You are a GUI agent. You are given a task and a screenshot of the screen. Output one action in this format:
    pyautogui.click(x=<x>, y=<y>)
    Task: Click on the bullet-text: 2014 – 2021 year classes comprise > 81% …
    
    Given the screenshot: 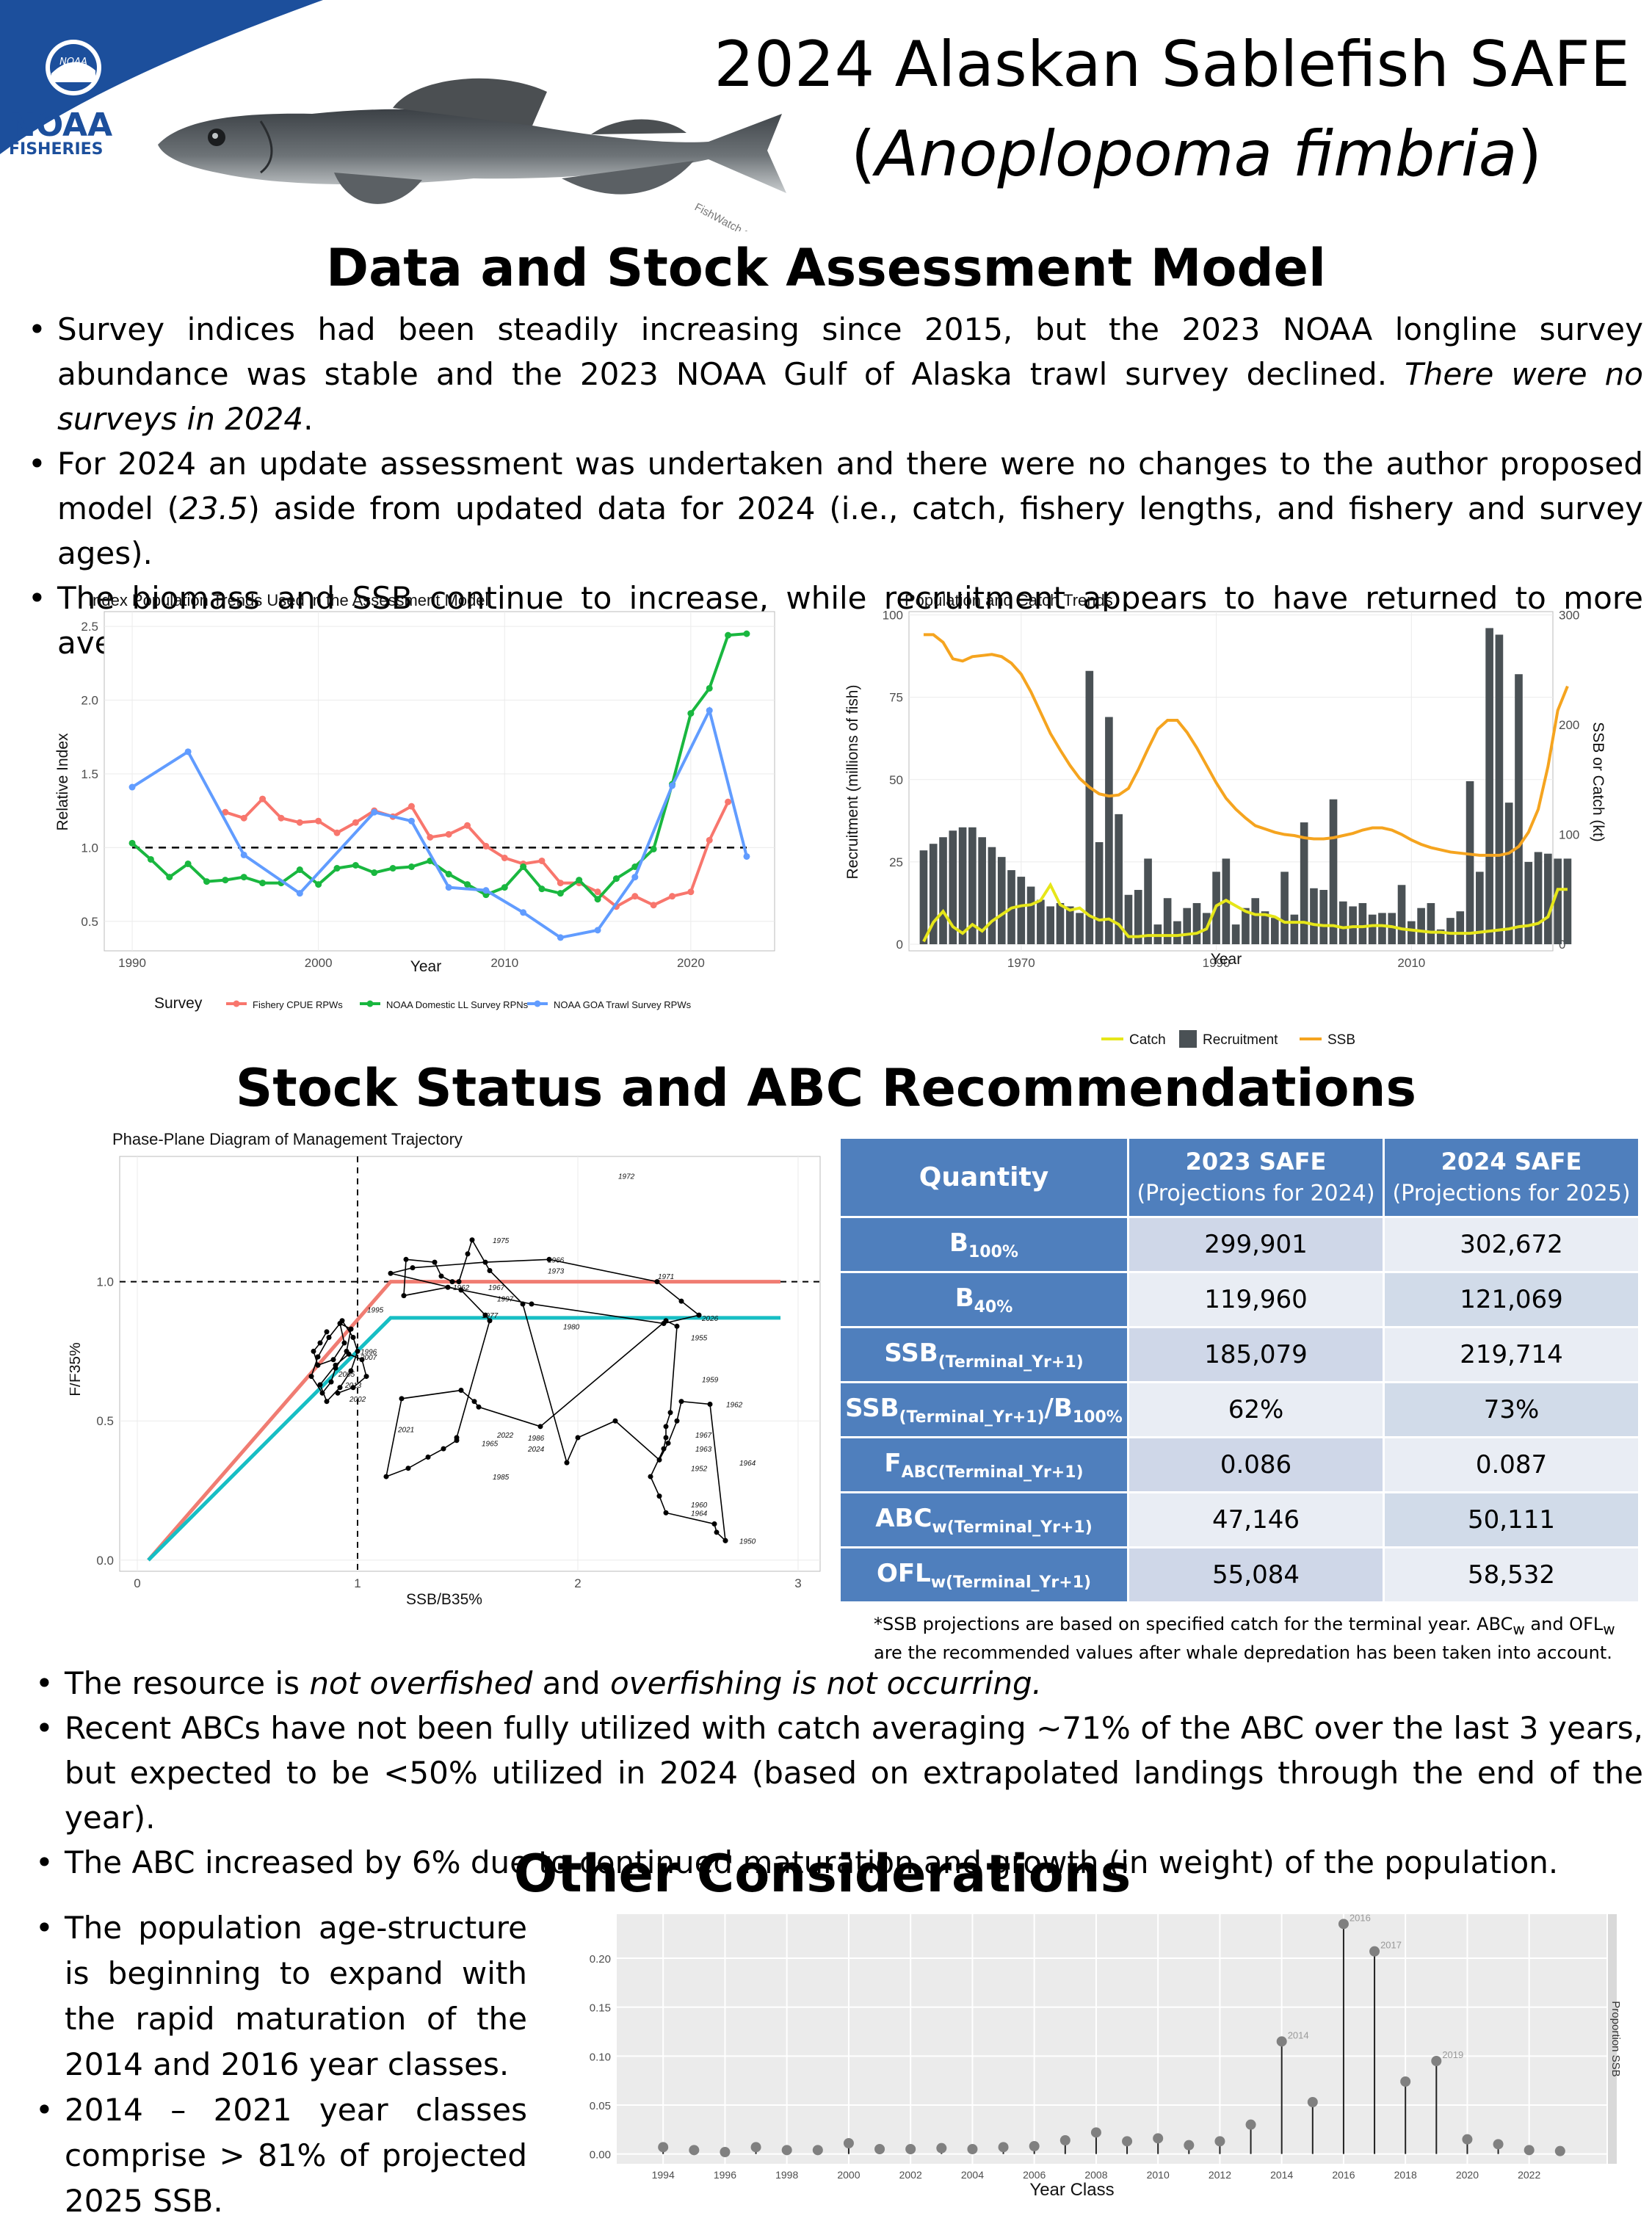 What is the action you would take?
    pyautogui.click(x=296, y=2155)
    